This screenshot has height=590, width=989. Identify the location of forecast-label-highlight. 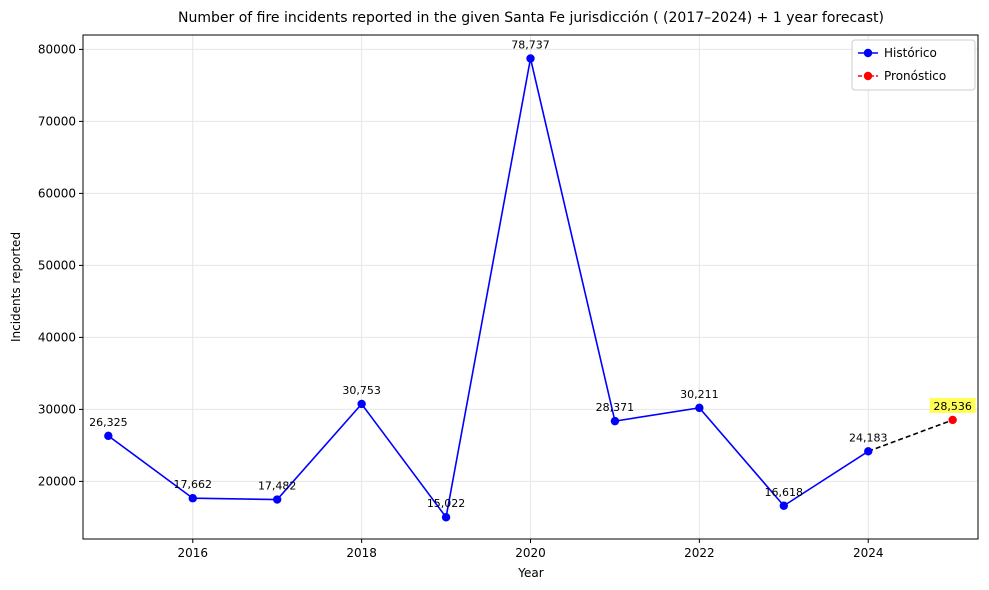
(952, 405).